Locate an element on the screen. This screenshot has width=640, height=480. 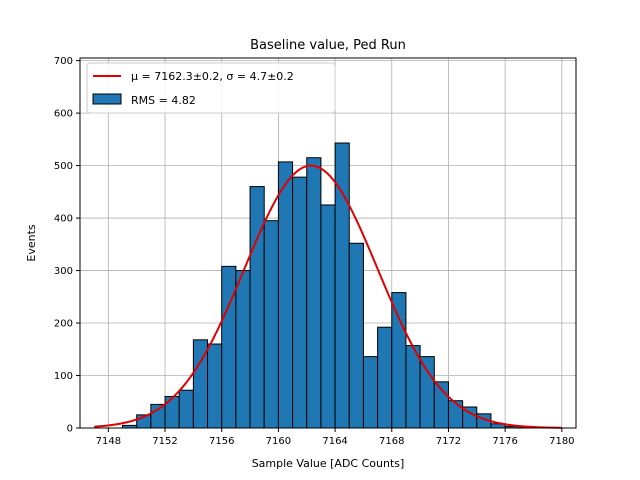
legend-box is located at coordinates (211, 88).